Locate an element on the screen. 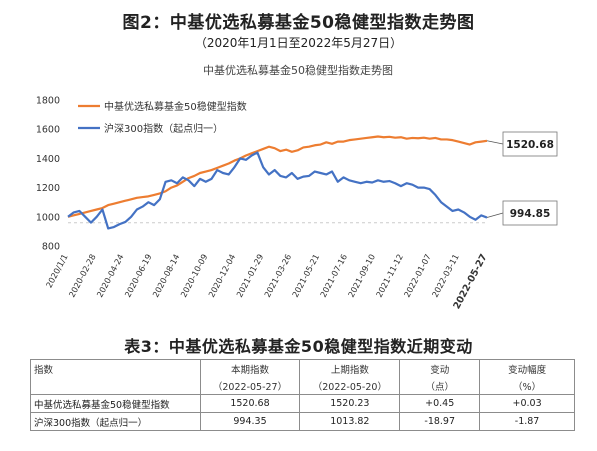 Image resolution: width=597 pixels, height=451 pixels. x-tick-label: 2021-05-21 is located at coordinates (305, 275).